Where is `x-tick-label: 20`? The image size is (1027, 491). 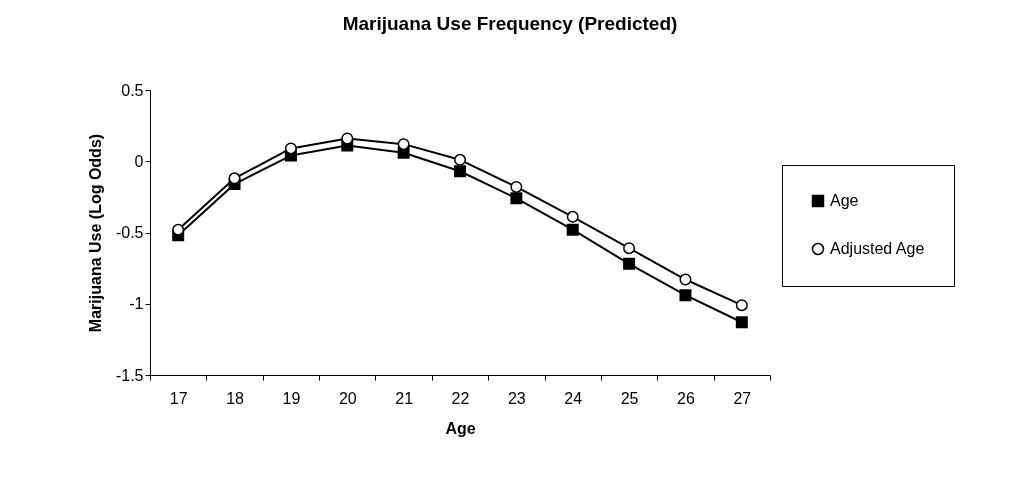
x-tick-label: 20 is located at coordinates (347, 398).